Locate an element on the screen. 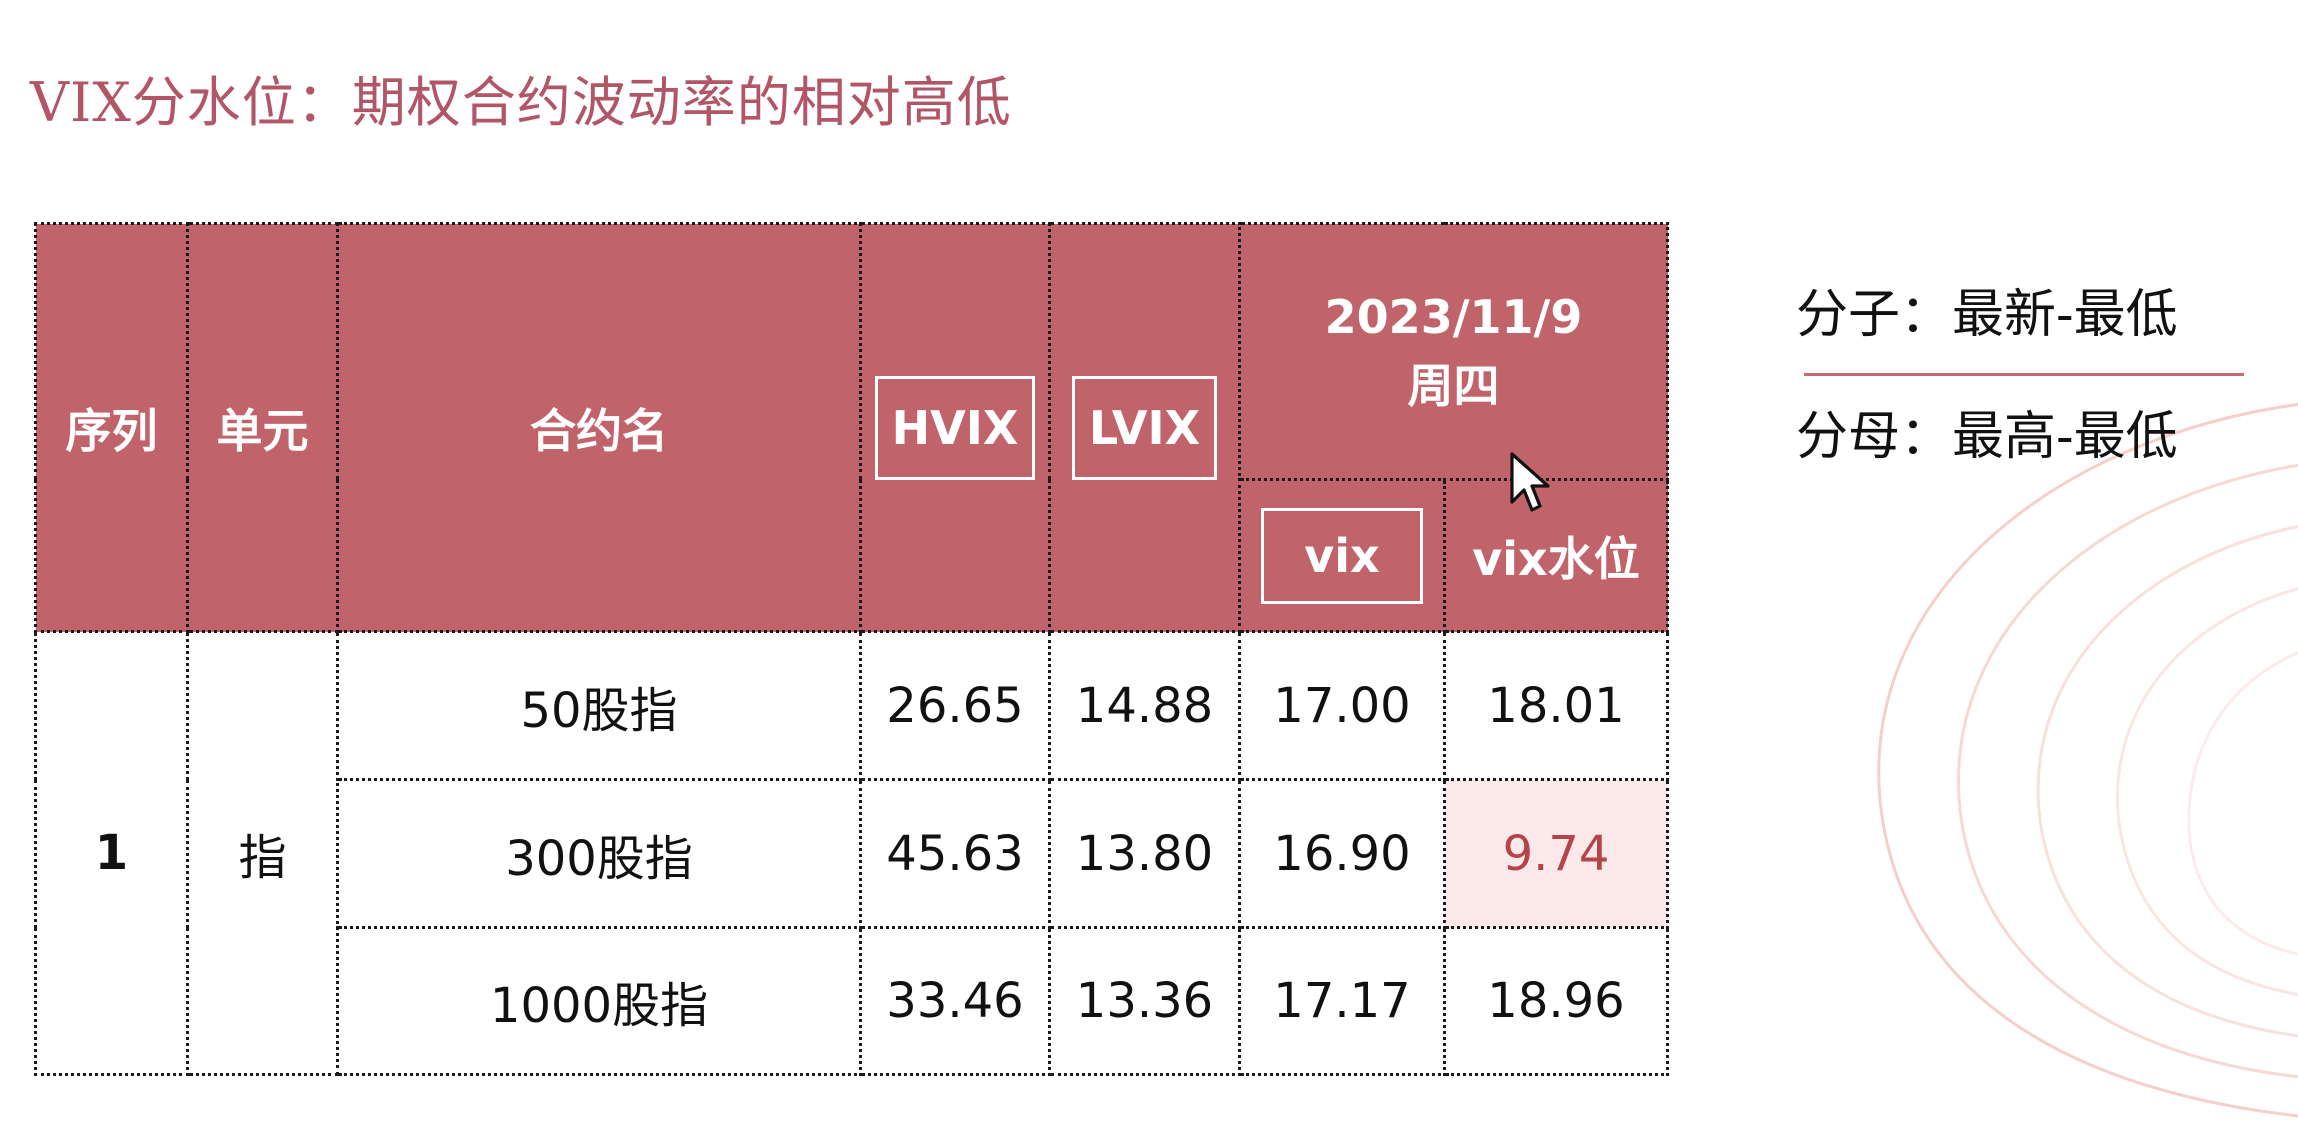 The height and width of the screenshot is (1140, 2298). vix-cell: 17.17 is located at coordinates (1342, 1001).